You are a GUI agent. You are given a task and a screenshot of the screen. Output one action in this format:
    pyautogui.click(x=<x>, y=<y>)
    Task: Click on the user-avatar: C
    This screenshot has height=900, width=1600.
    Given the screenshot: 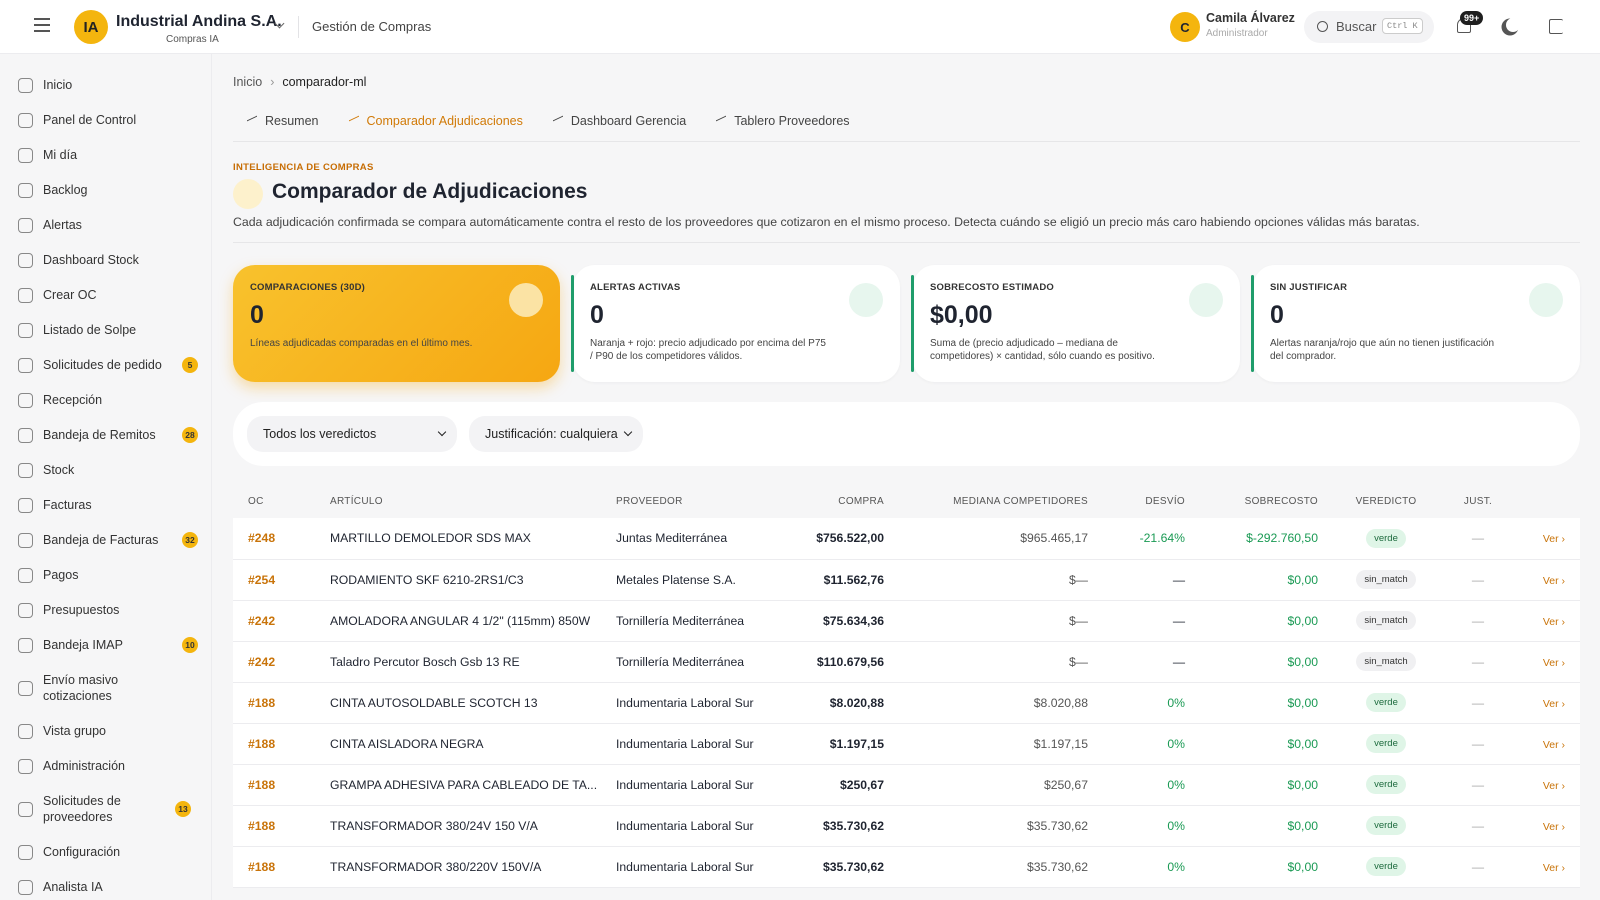 What is the action you would take?
    pyautogui.click(x=1185, y=27)
    